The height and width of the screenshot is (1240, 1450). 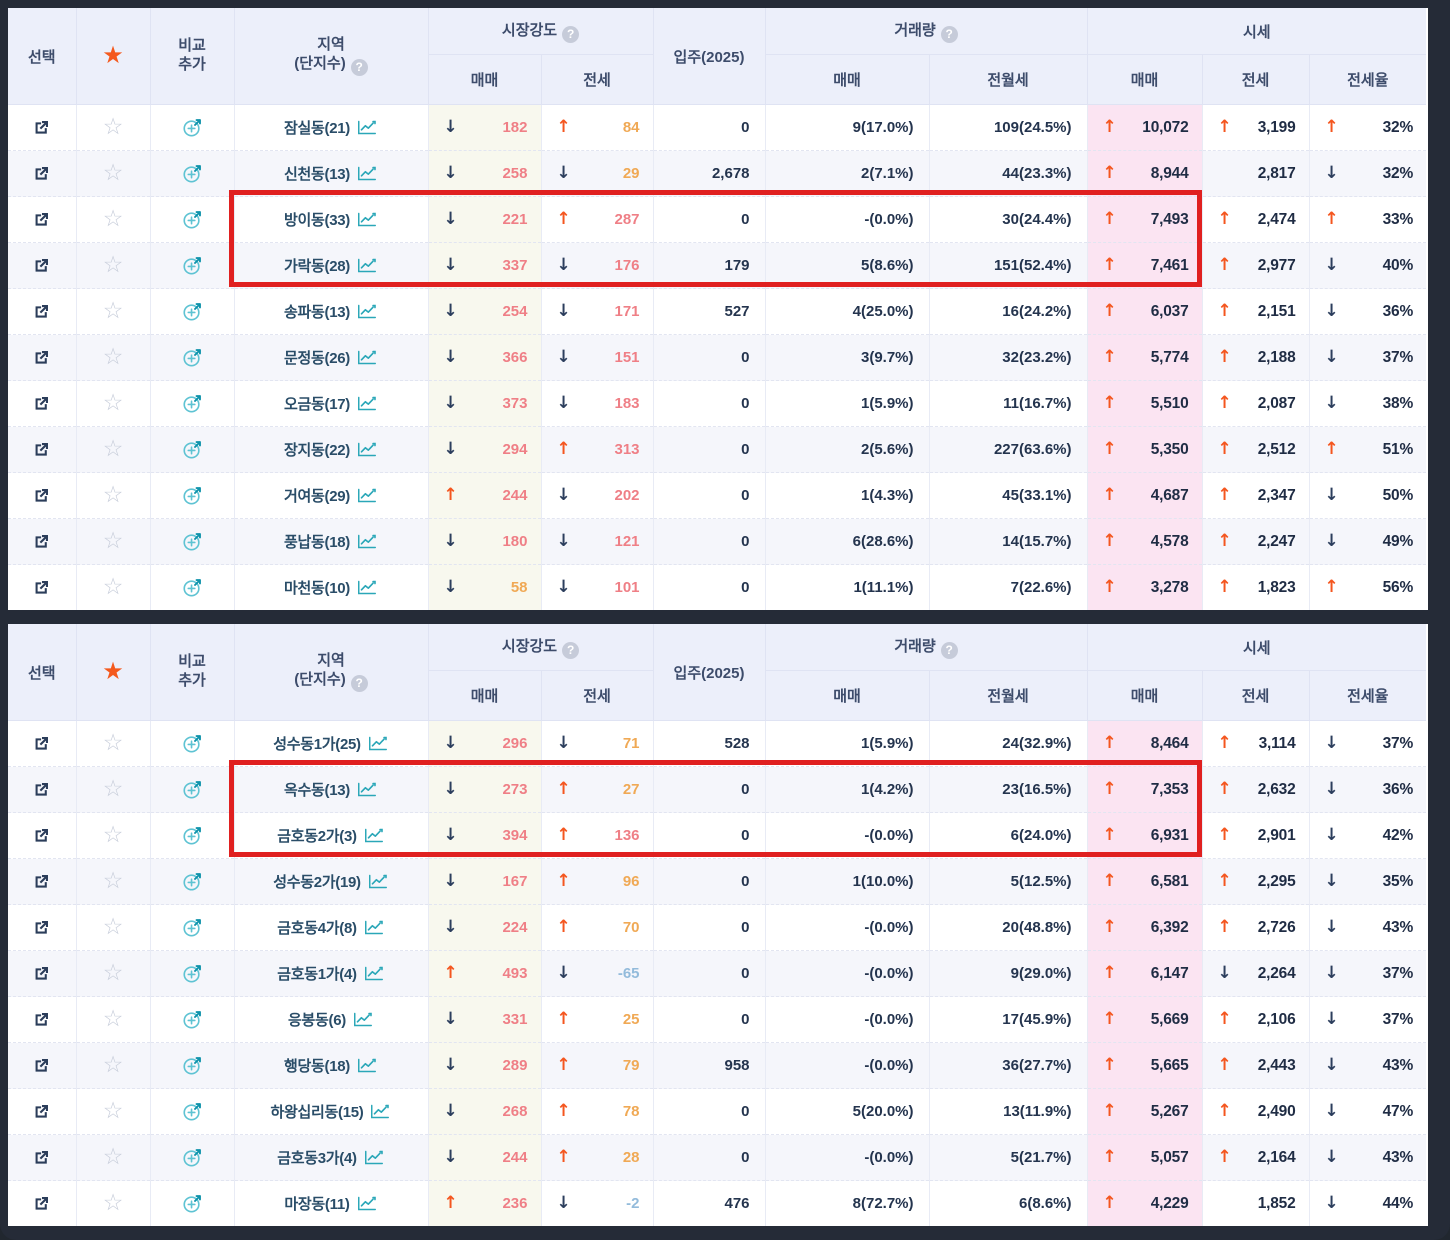 What do you see at coordinates (317, 404) in the screenshot?
I see `region-link: 오금동(17)` at bounding box center [317, 404].